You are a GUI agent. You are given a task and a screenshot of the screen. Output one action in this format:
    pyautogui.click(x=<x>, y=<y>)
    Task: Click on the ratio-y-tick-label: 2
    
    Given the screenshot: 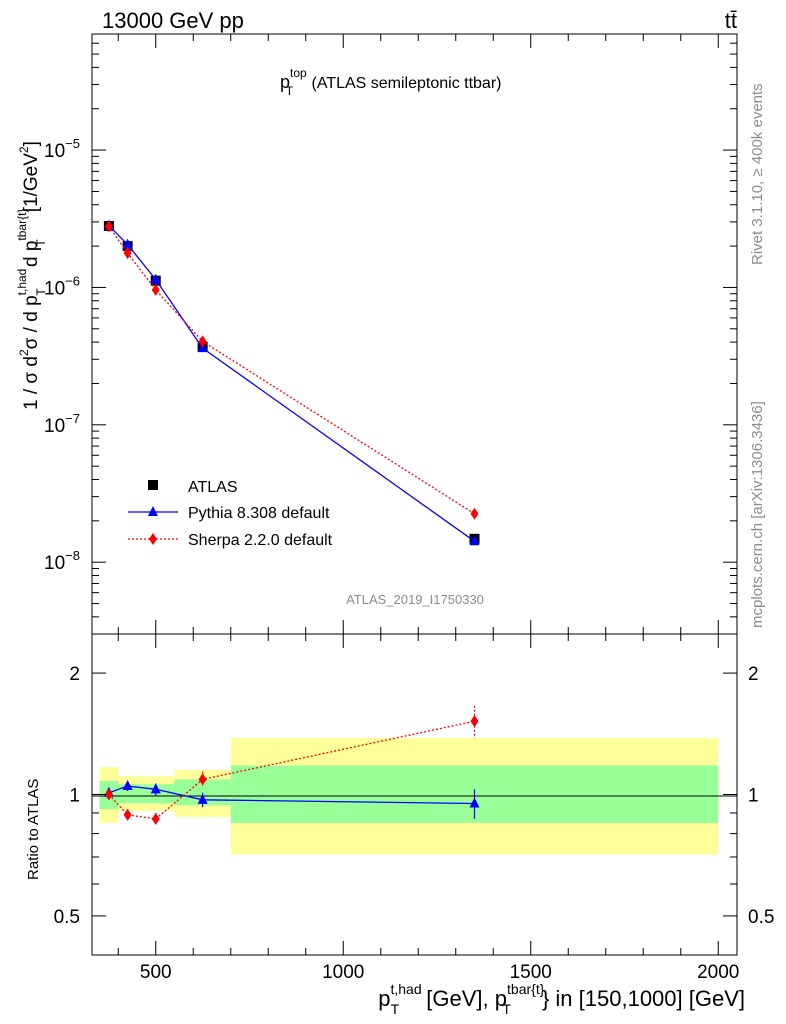 What is the action you would take?
    pyautogui.click(x=74, y=674)
    